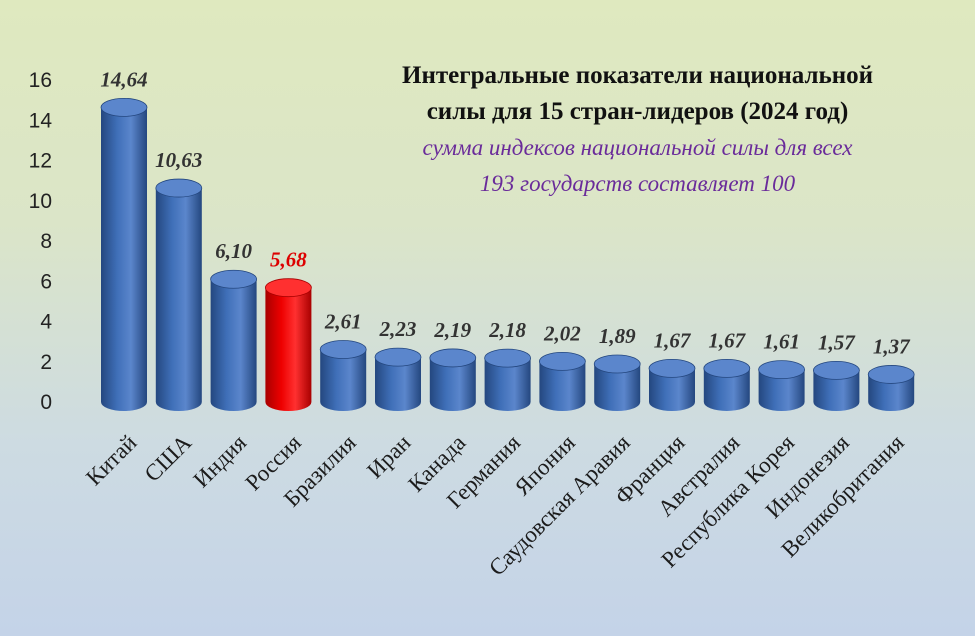  What do you see at coordinates (892, 346) in the screenshot?
I see `data-label: 1,37` at bounding box center [892, 346].